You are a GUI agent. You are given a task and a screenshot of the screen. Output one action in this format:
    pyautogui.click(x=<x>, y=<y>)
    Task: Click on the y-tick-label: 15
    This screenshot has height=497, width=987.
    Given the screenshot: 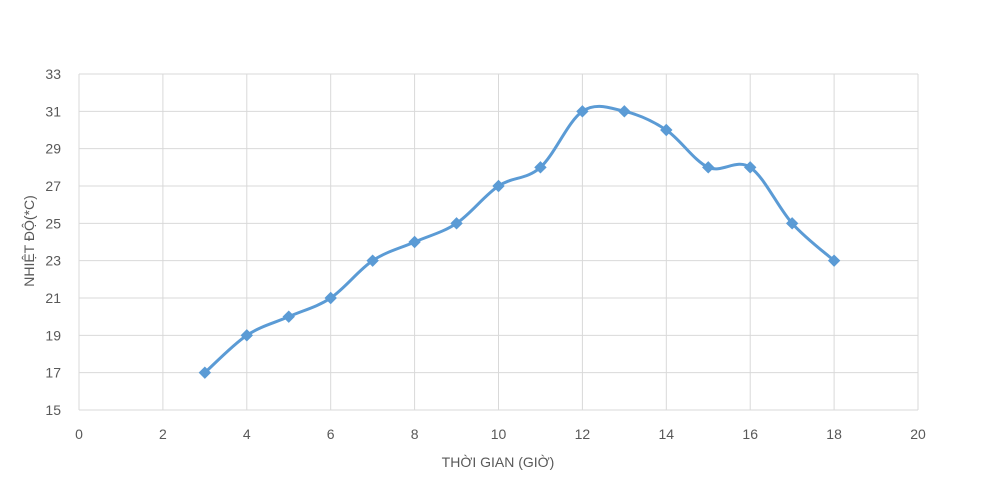 What is the action you would take?
    pyautogui.click(x=53, y=410)
    